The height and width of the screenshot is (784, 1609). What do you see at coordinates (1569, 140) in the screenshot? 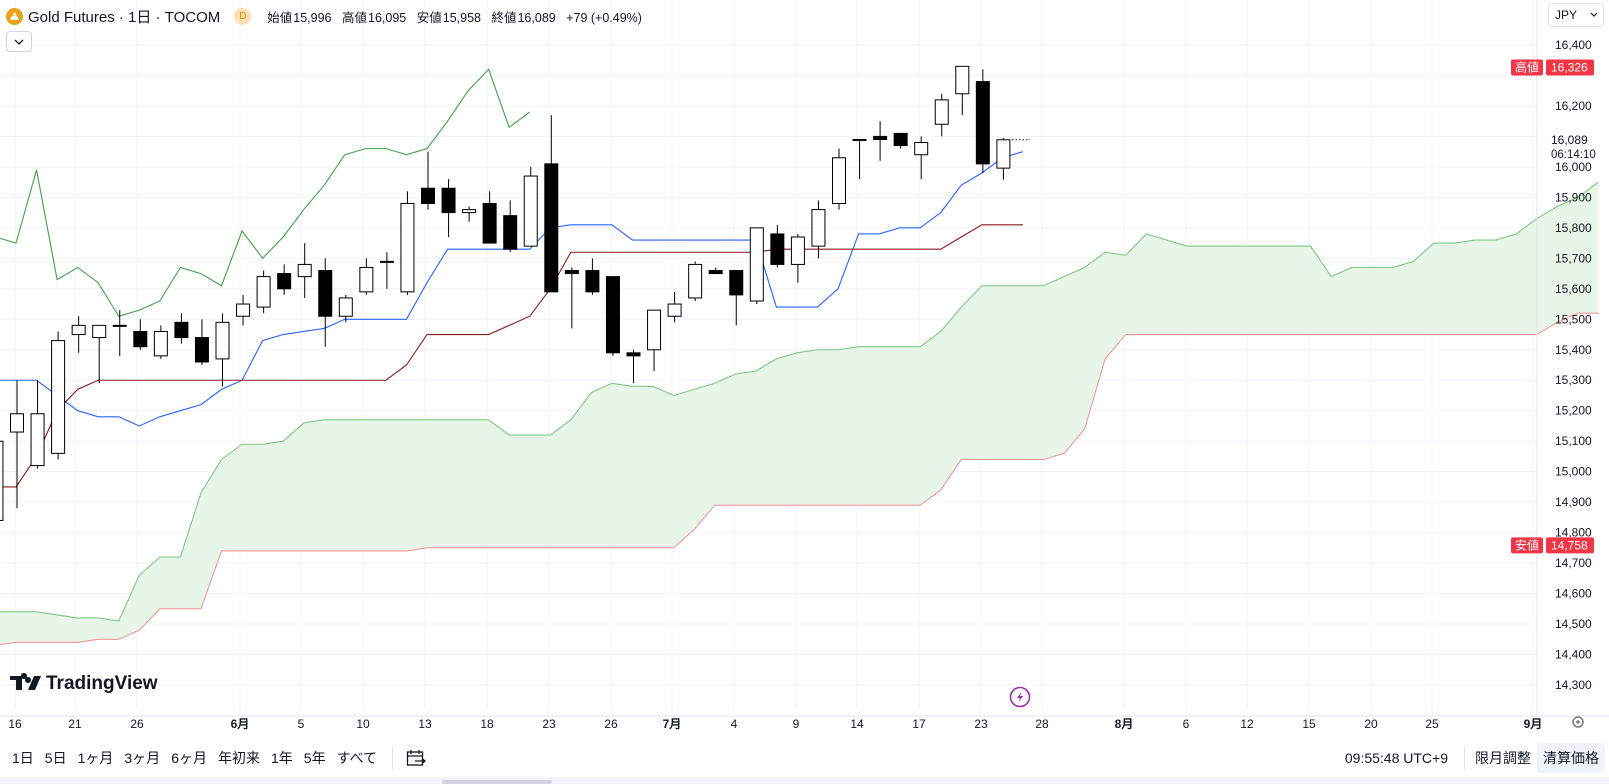
I see `last-price-label: 16,089` at bounding box center [1569, 140].